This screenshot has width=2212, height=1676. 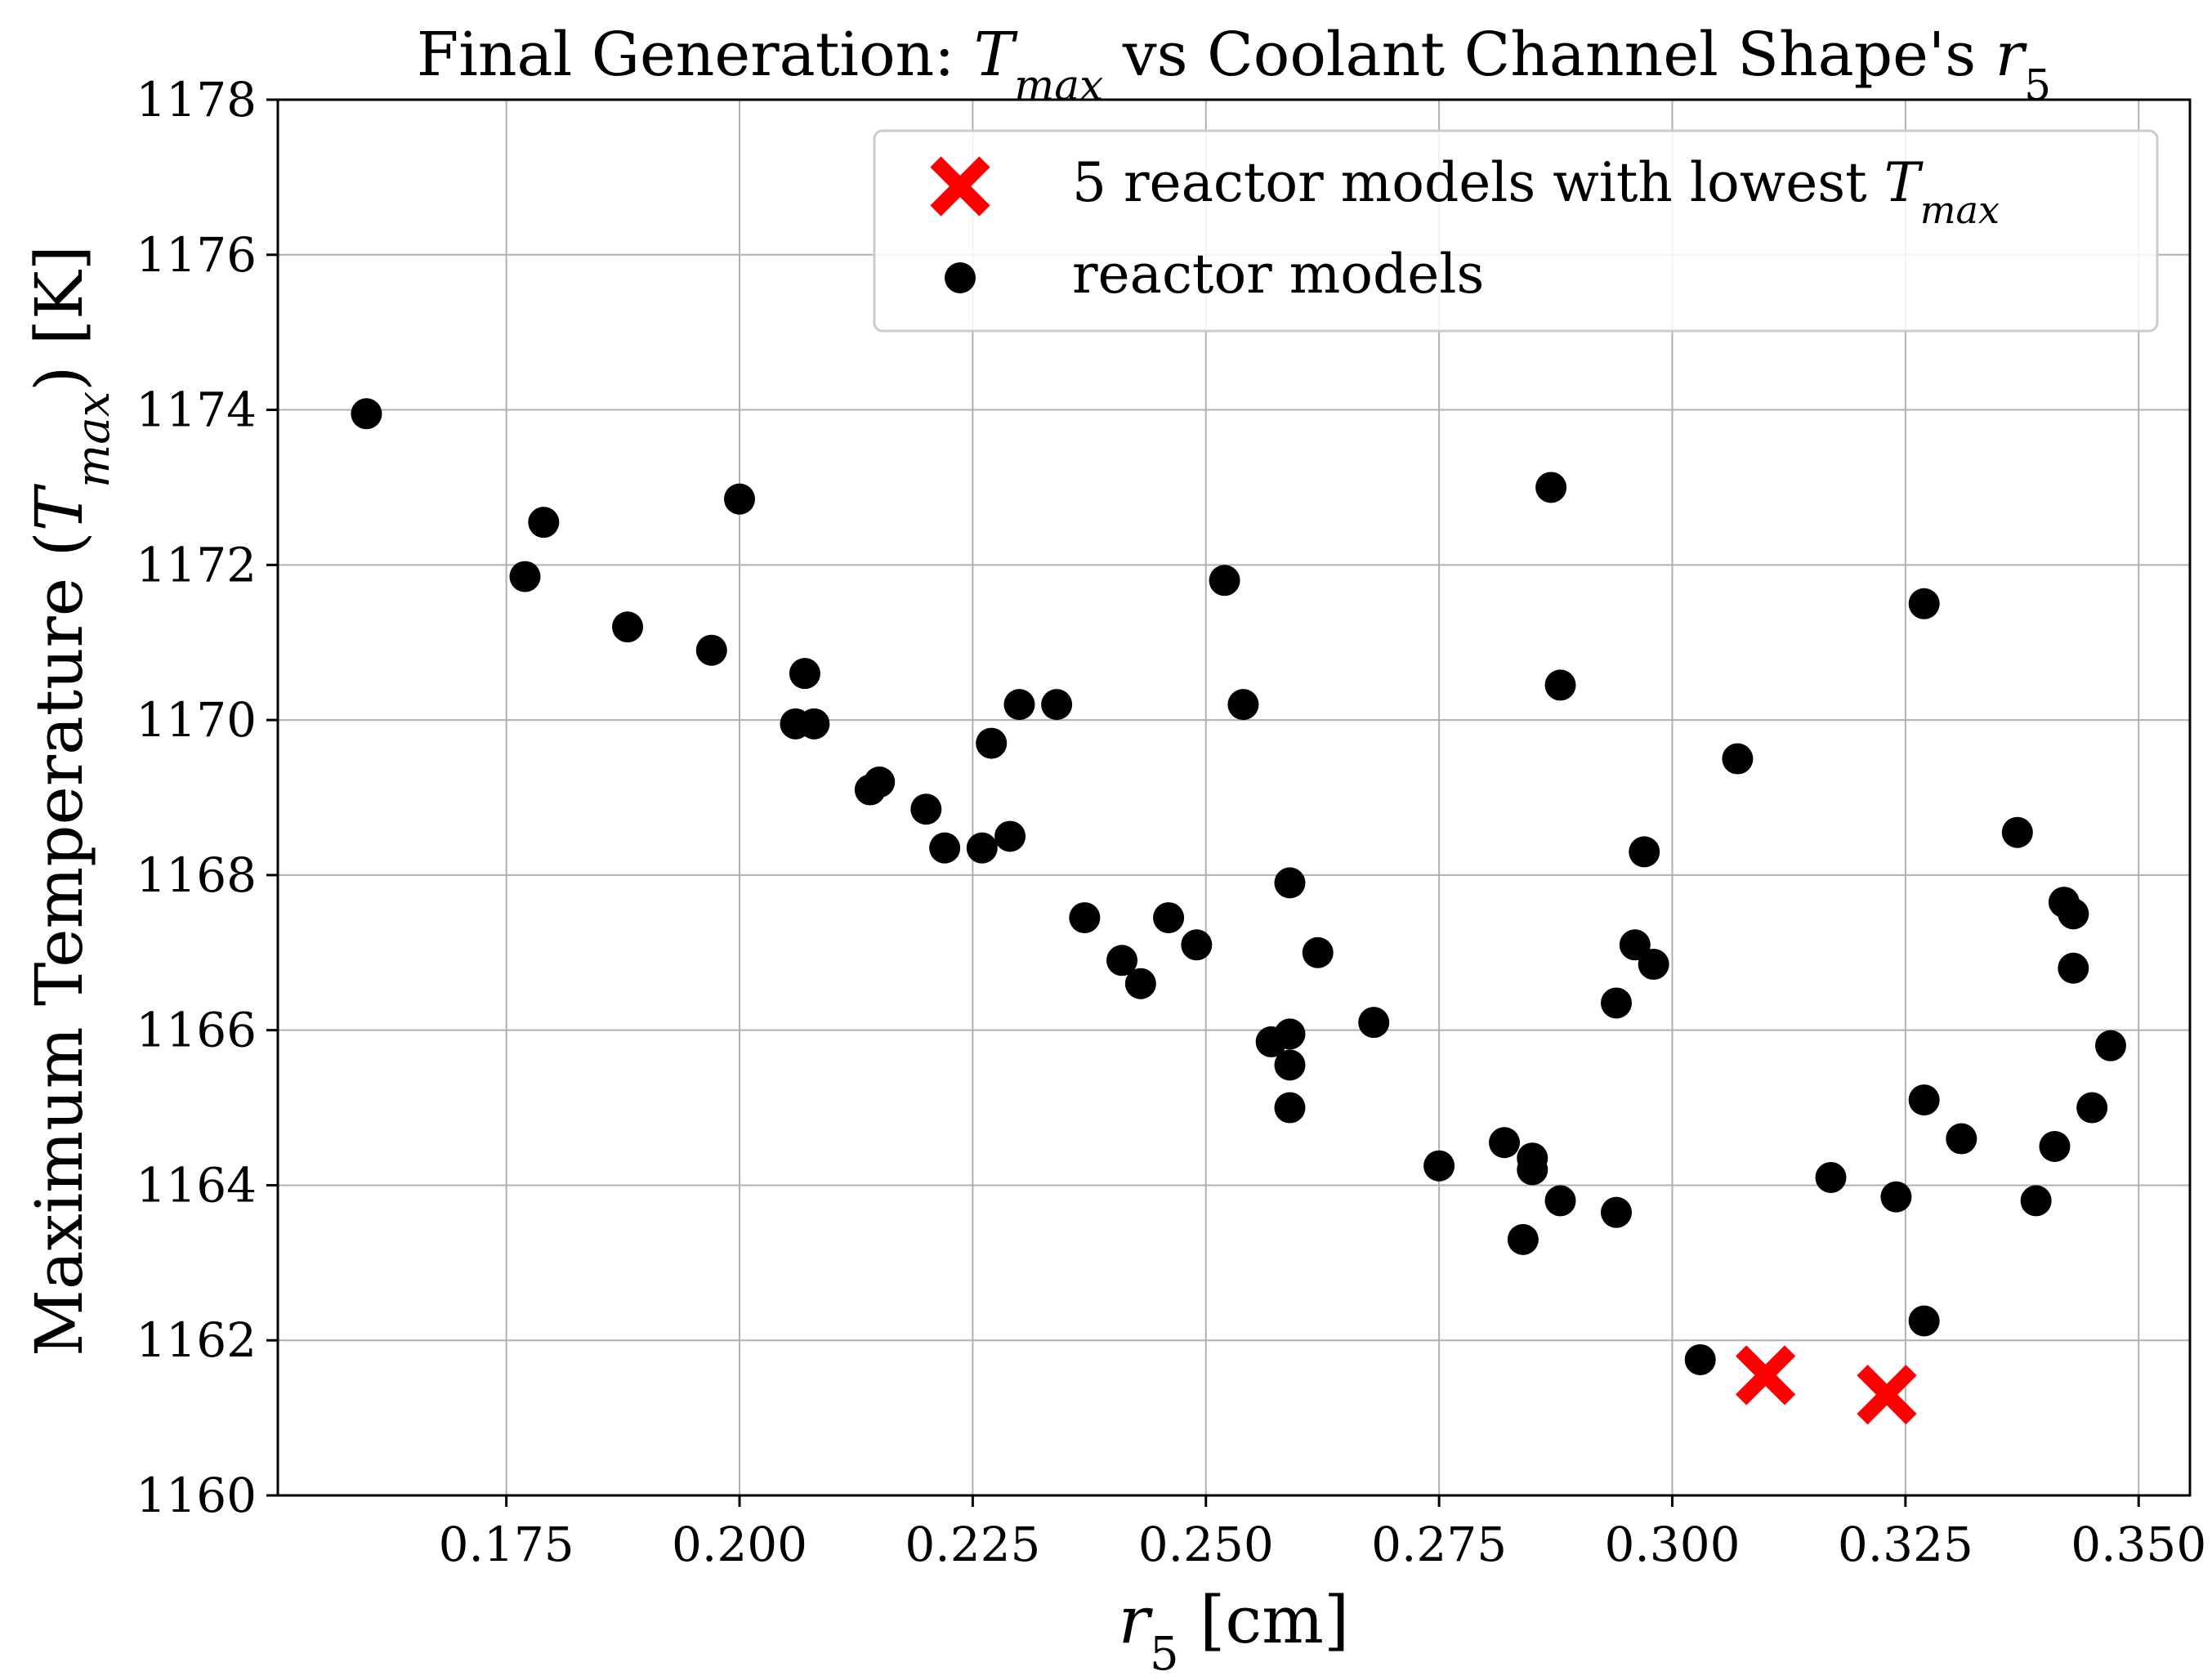 I want to click on x-tick-label: 0.225, so click(x=972, y=1544).